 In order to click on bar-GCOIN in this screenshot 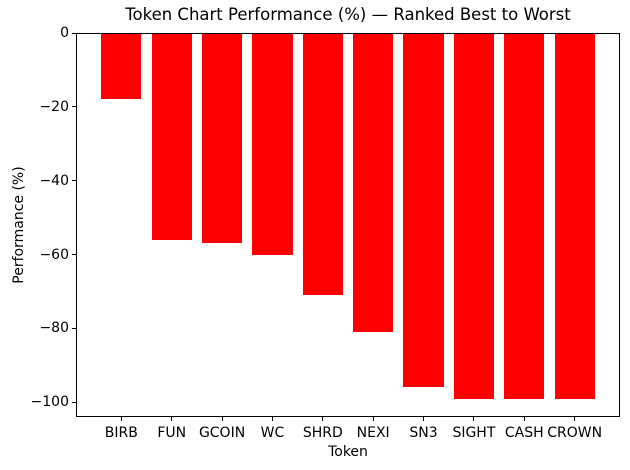, I will do `click(222, 138)`.